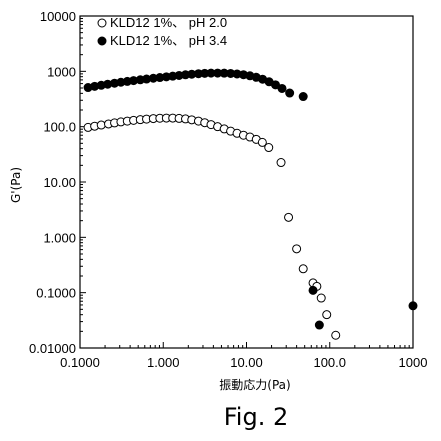 The width and height of the screenshot is (441, 441). What do you see at coordinates (52, 348) in the screenshot?
I see `y-tick-label: 0.01000` at bounding box center [52, 348].